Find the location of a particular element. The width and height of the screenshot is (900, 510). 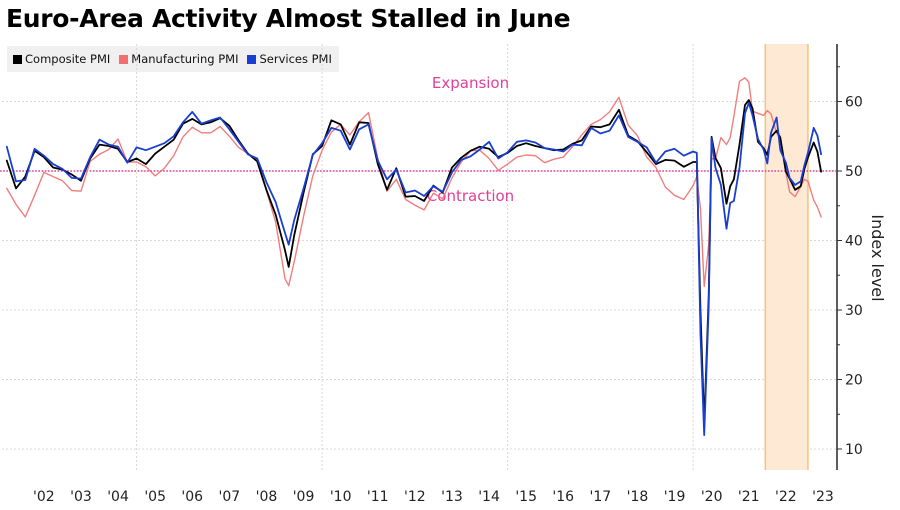

x-tick-label: '19 is located at coordinates (675, 497).